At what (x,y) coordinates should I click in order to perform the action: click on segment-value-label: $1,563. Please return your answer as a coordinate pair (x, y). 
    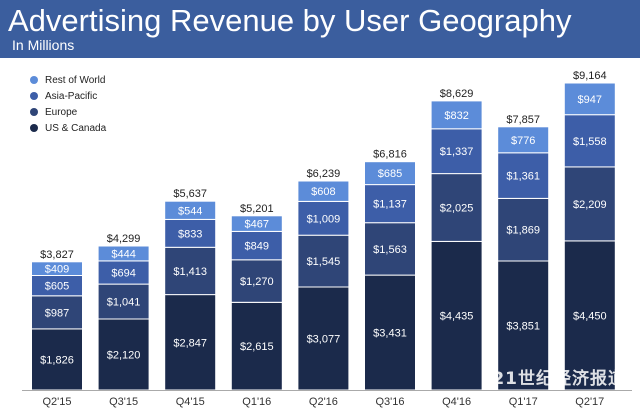
    Looking at the image, I should click on (390, 250).